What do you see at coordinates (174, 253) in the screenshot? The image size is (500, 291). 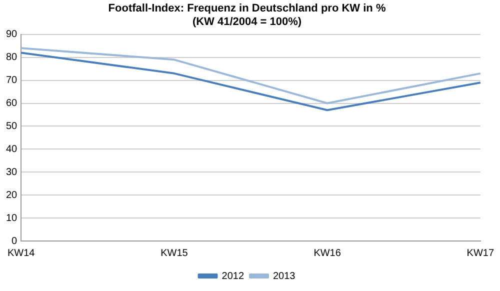 I see `x-tick-label: KW15` at bounding box center [174, 253].